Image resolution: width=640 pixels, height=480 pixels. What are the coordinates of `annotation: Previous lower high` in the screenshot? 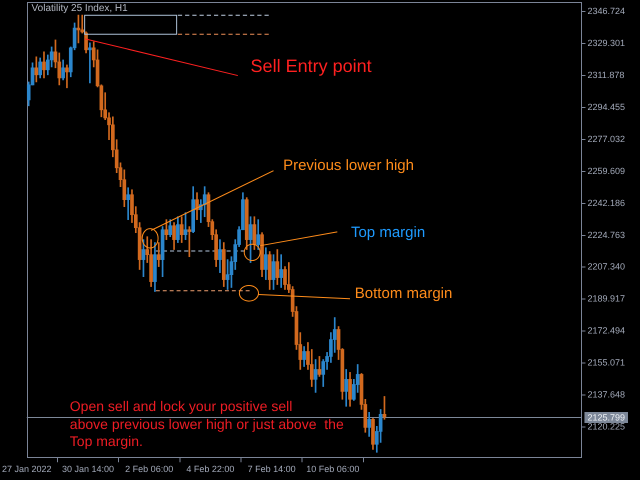 It's located at (348, 165).